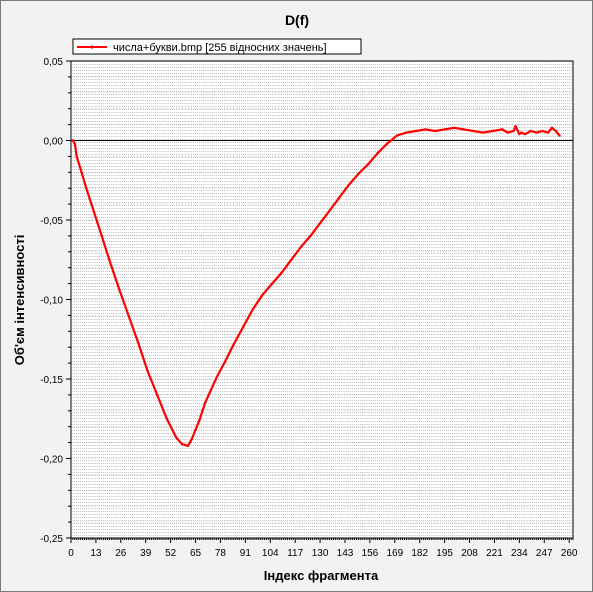 Image resolution: width=593 pixels, height=592 pixels. What do you see at coordinates (569, 553) in the screenshot?
I see `x-tick-label: 260` at bounding box center [569, 553].